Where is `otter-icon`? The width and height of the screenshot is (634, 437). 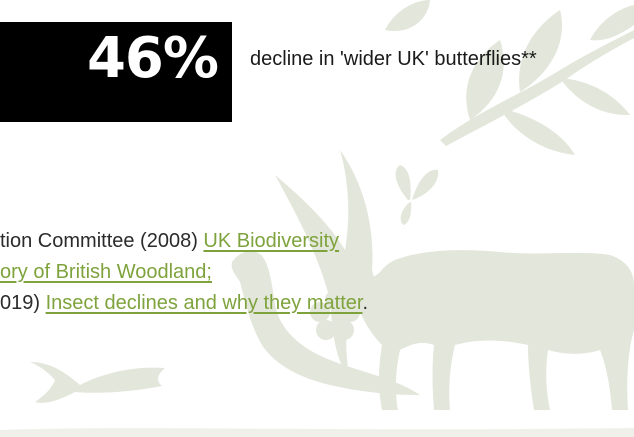
otter-icon is located at coordinates (325, 323).